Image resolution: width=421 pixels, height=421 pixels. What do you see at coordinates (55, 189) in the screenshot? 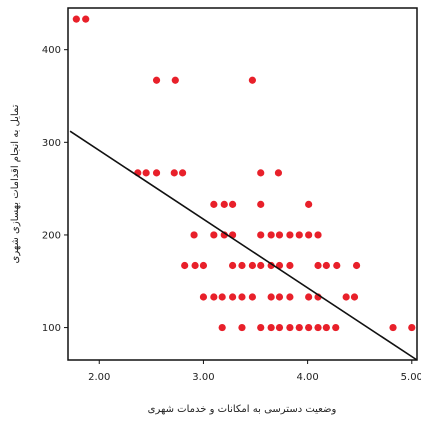
I see `y-axis-ticks: 100 200 300 400` at bounding box center [55, 189].